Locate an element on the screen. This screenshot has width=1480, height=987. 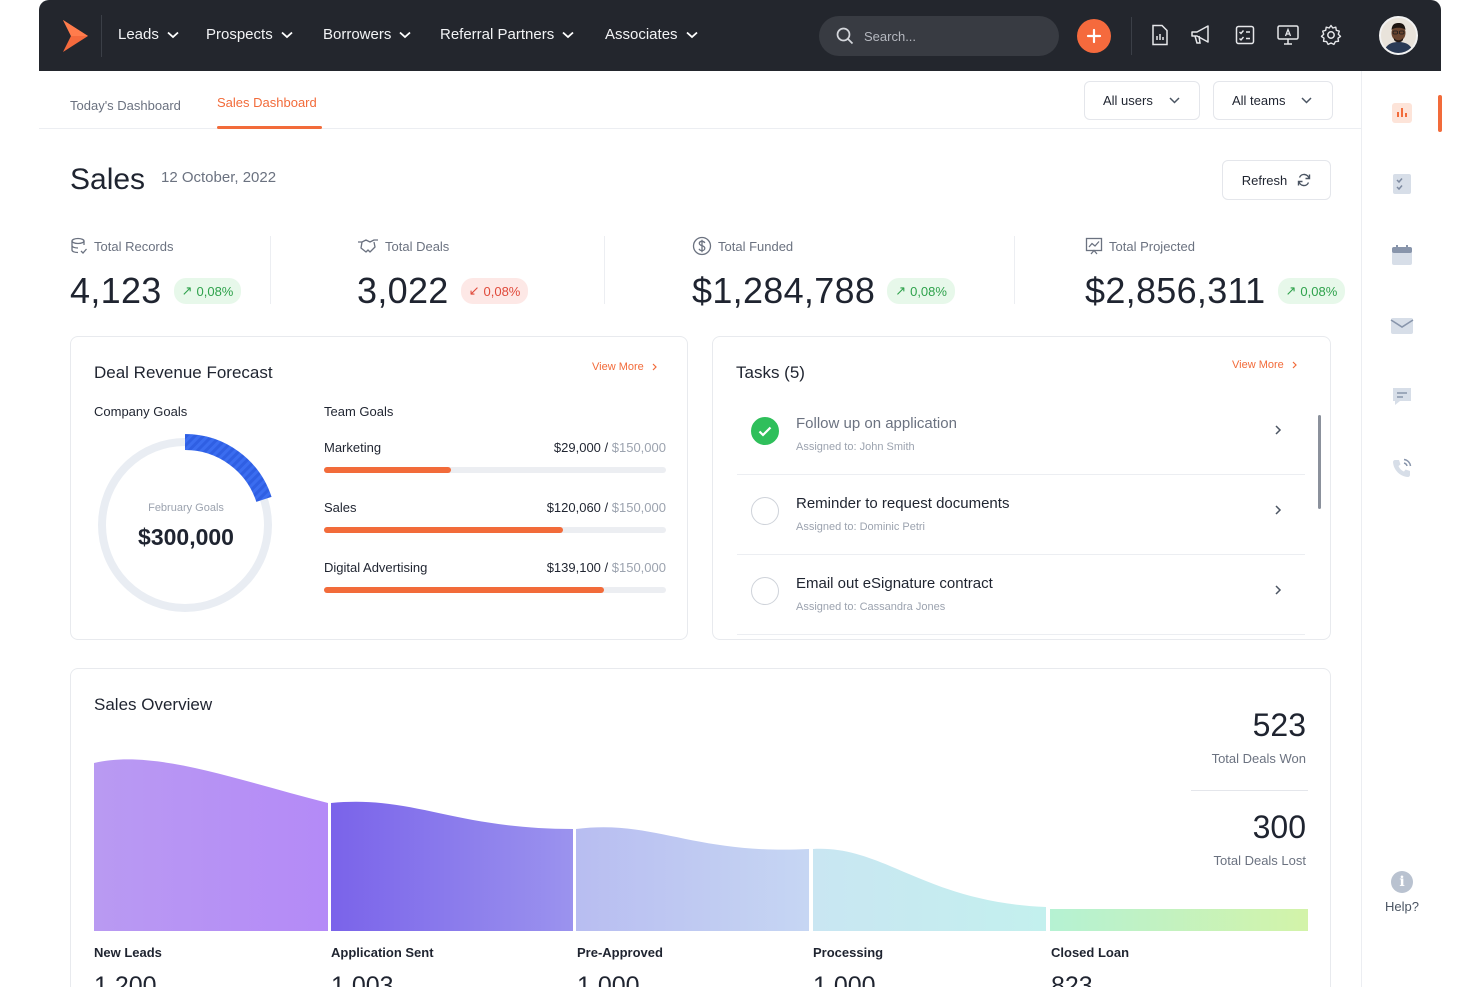
goal-current: $139,100 is located at coordinates (573, 567).